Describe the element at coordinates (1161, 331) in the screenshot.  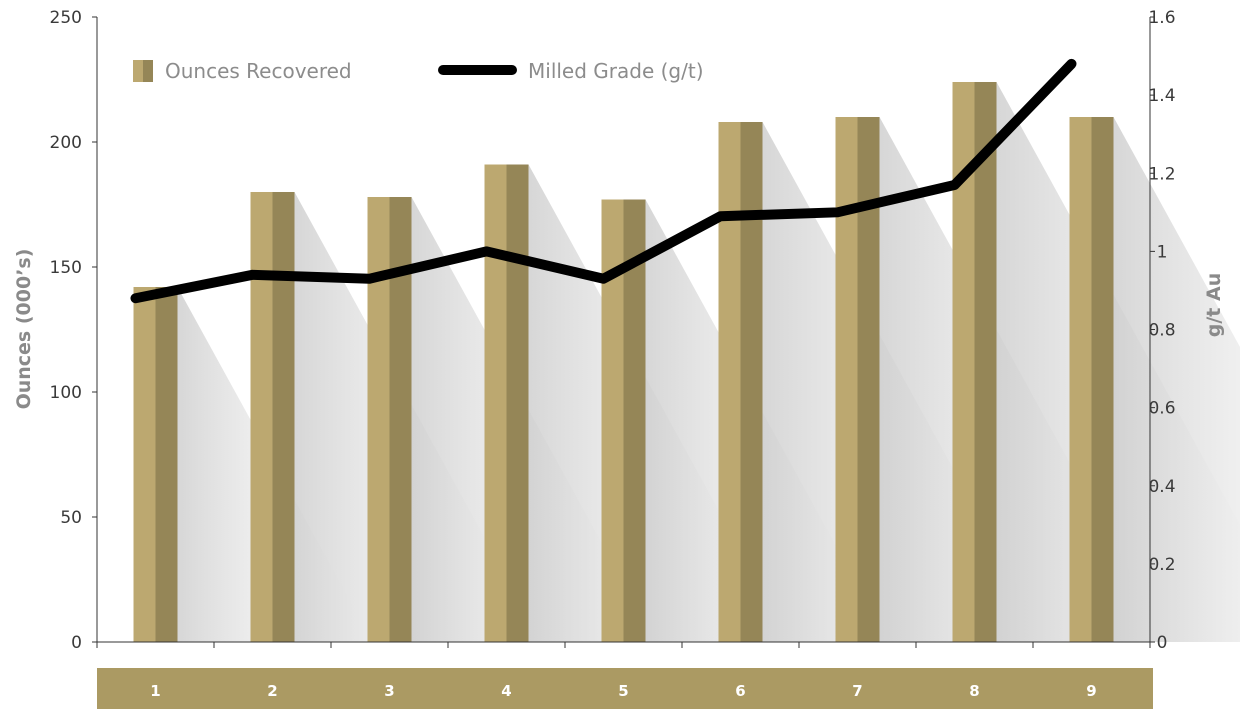
I see `y2-tick-label: 0.8` at that location.